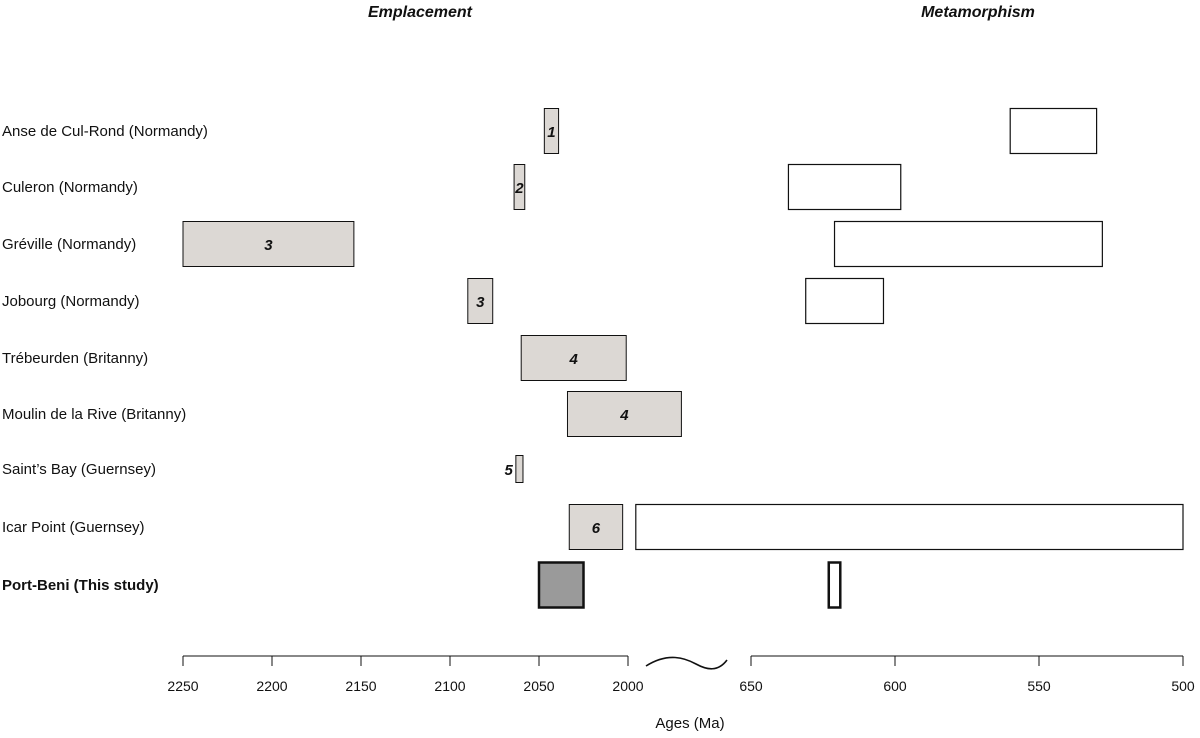  What do you see at coordinates (271, 686) in the screenshot?
I see `tick-label: 2200` at bounding box center [271, 686].